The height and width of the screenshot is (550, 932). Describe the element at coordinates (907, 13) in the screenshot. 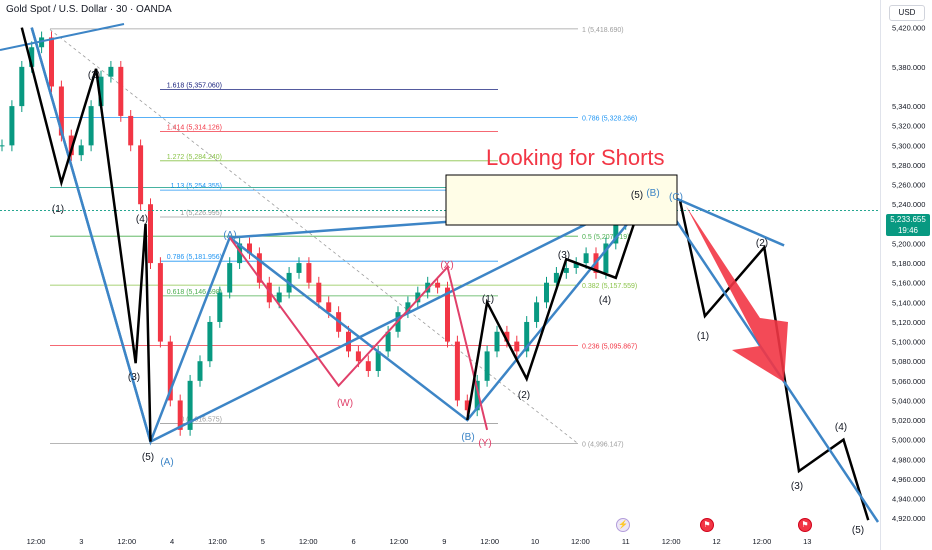

I see `currency-button: USD` at that location.